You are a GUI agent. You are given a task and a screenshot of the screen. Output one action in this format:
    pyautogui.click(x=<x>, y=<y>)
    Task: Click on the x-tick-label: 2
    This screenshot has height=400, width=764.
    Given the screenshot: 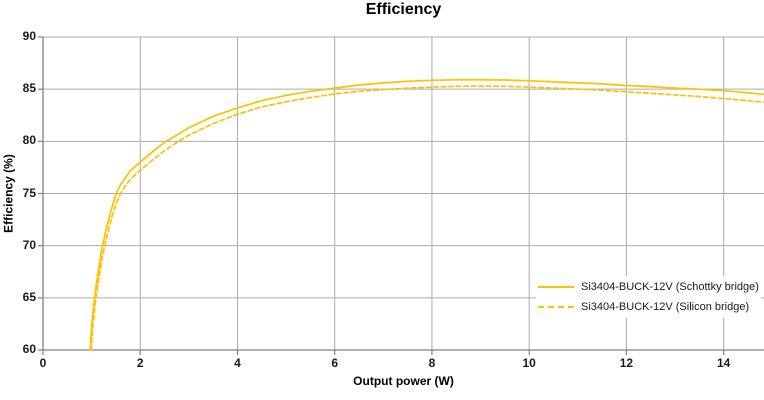 What is the action you would take?
    pyautogui.click(x=140, y=363)
    